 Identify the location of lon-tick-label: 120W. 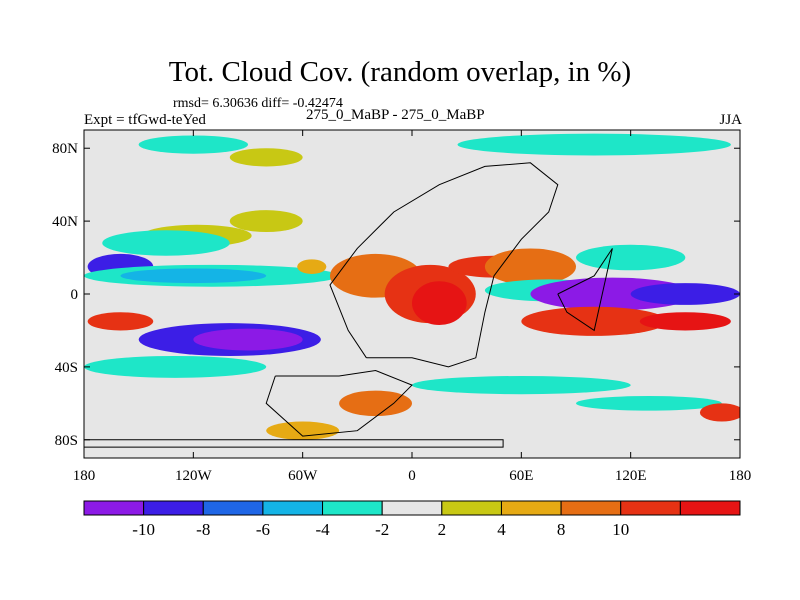
(194, 476).